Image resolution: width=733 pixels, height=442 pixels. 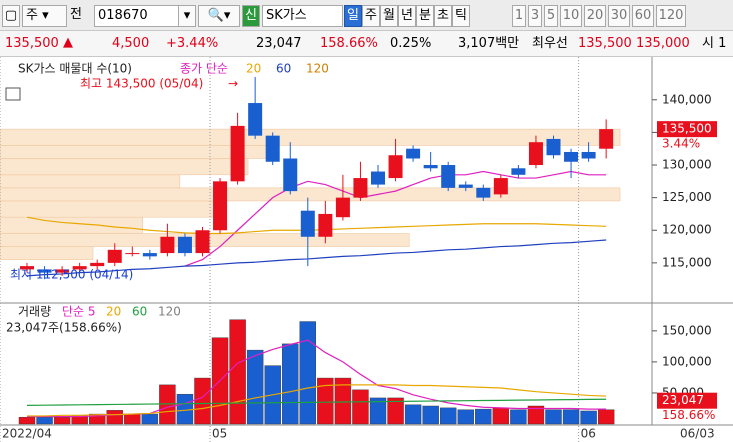 What do you see at coordinates (44, 16) in the screenshot?
I see `market-select: 주 ▾` at bounding box center [44, 16].